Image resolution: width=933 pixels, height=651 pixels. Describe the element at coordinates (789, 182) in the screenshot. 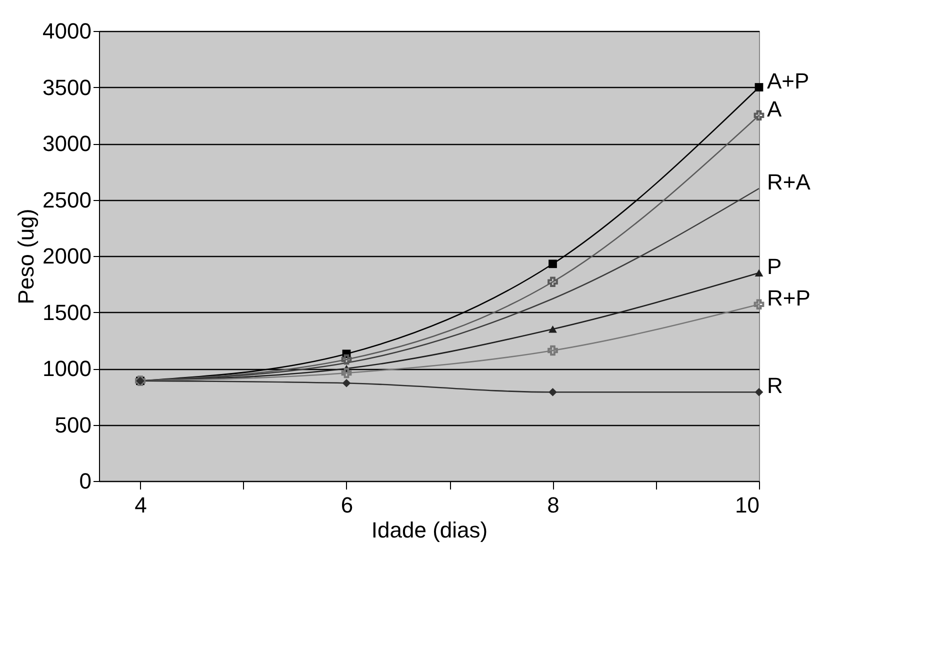

I see `series-label: R+A` at that location.